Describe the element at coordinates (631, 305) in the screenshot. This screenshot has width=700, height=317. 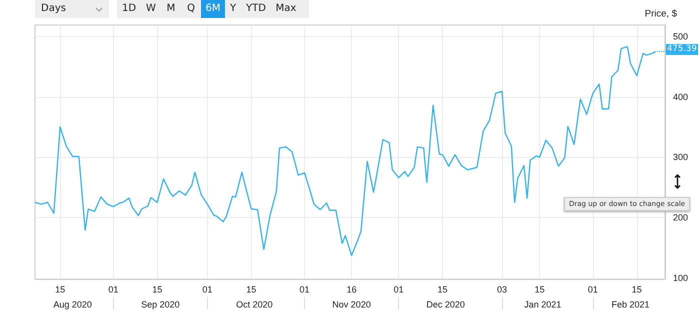
I see `x2-tick-label: Feb 2021` at that location.